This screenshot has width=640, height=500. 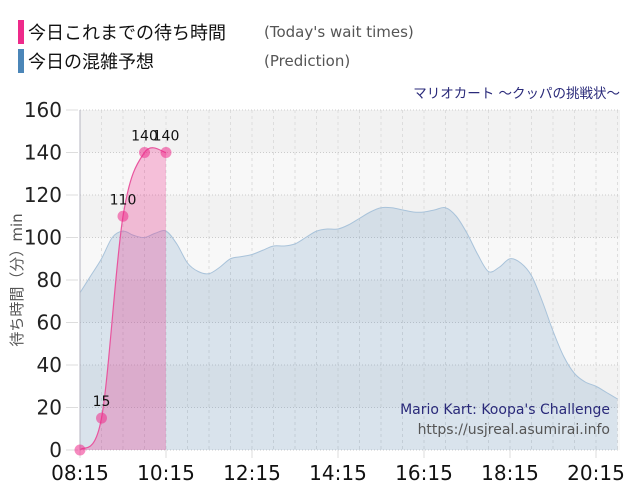 What do you see at coordinates (184, 61) in the screenshot?
I see `legend-item-prediction: 今日の混雑予想 (Prediction)` at bounding box center [184, 61].